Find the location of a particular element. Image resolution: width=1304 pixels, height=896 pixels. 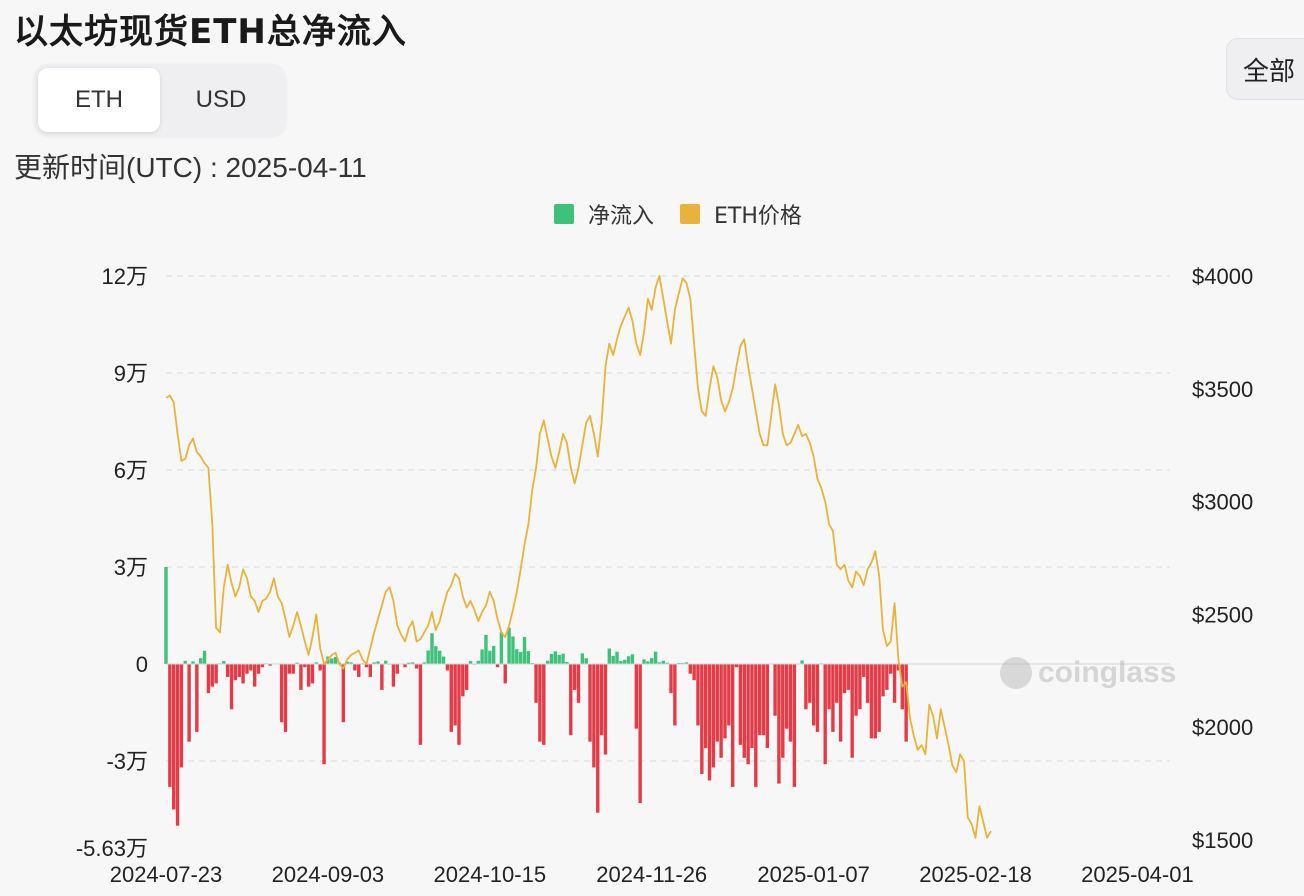

y-right-tick-label: $2000 is located at coordinates (1222, 727).